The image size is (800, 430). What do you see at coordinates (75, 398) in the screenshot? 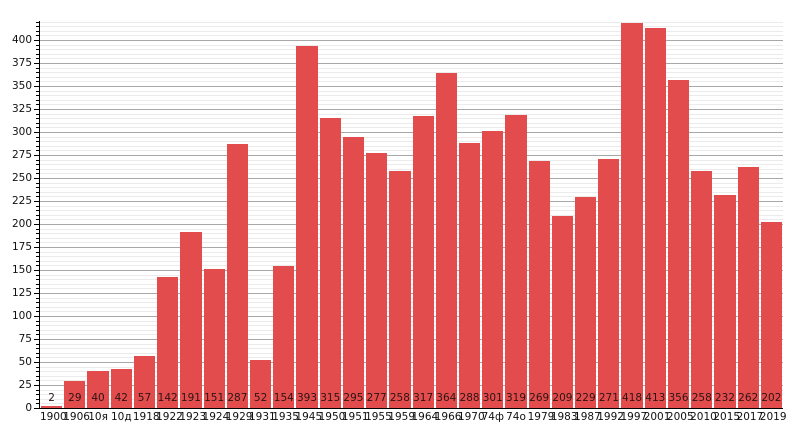
I see `bar-value-label: 29` at bounding box center [75, 398].